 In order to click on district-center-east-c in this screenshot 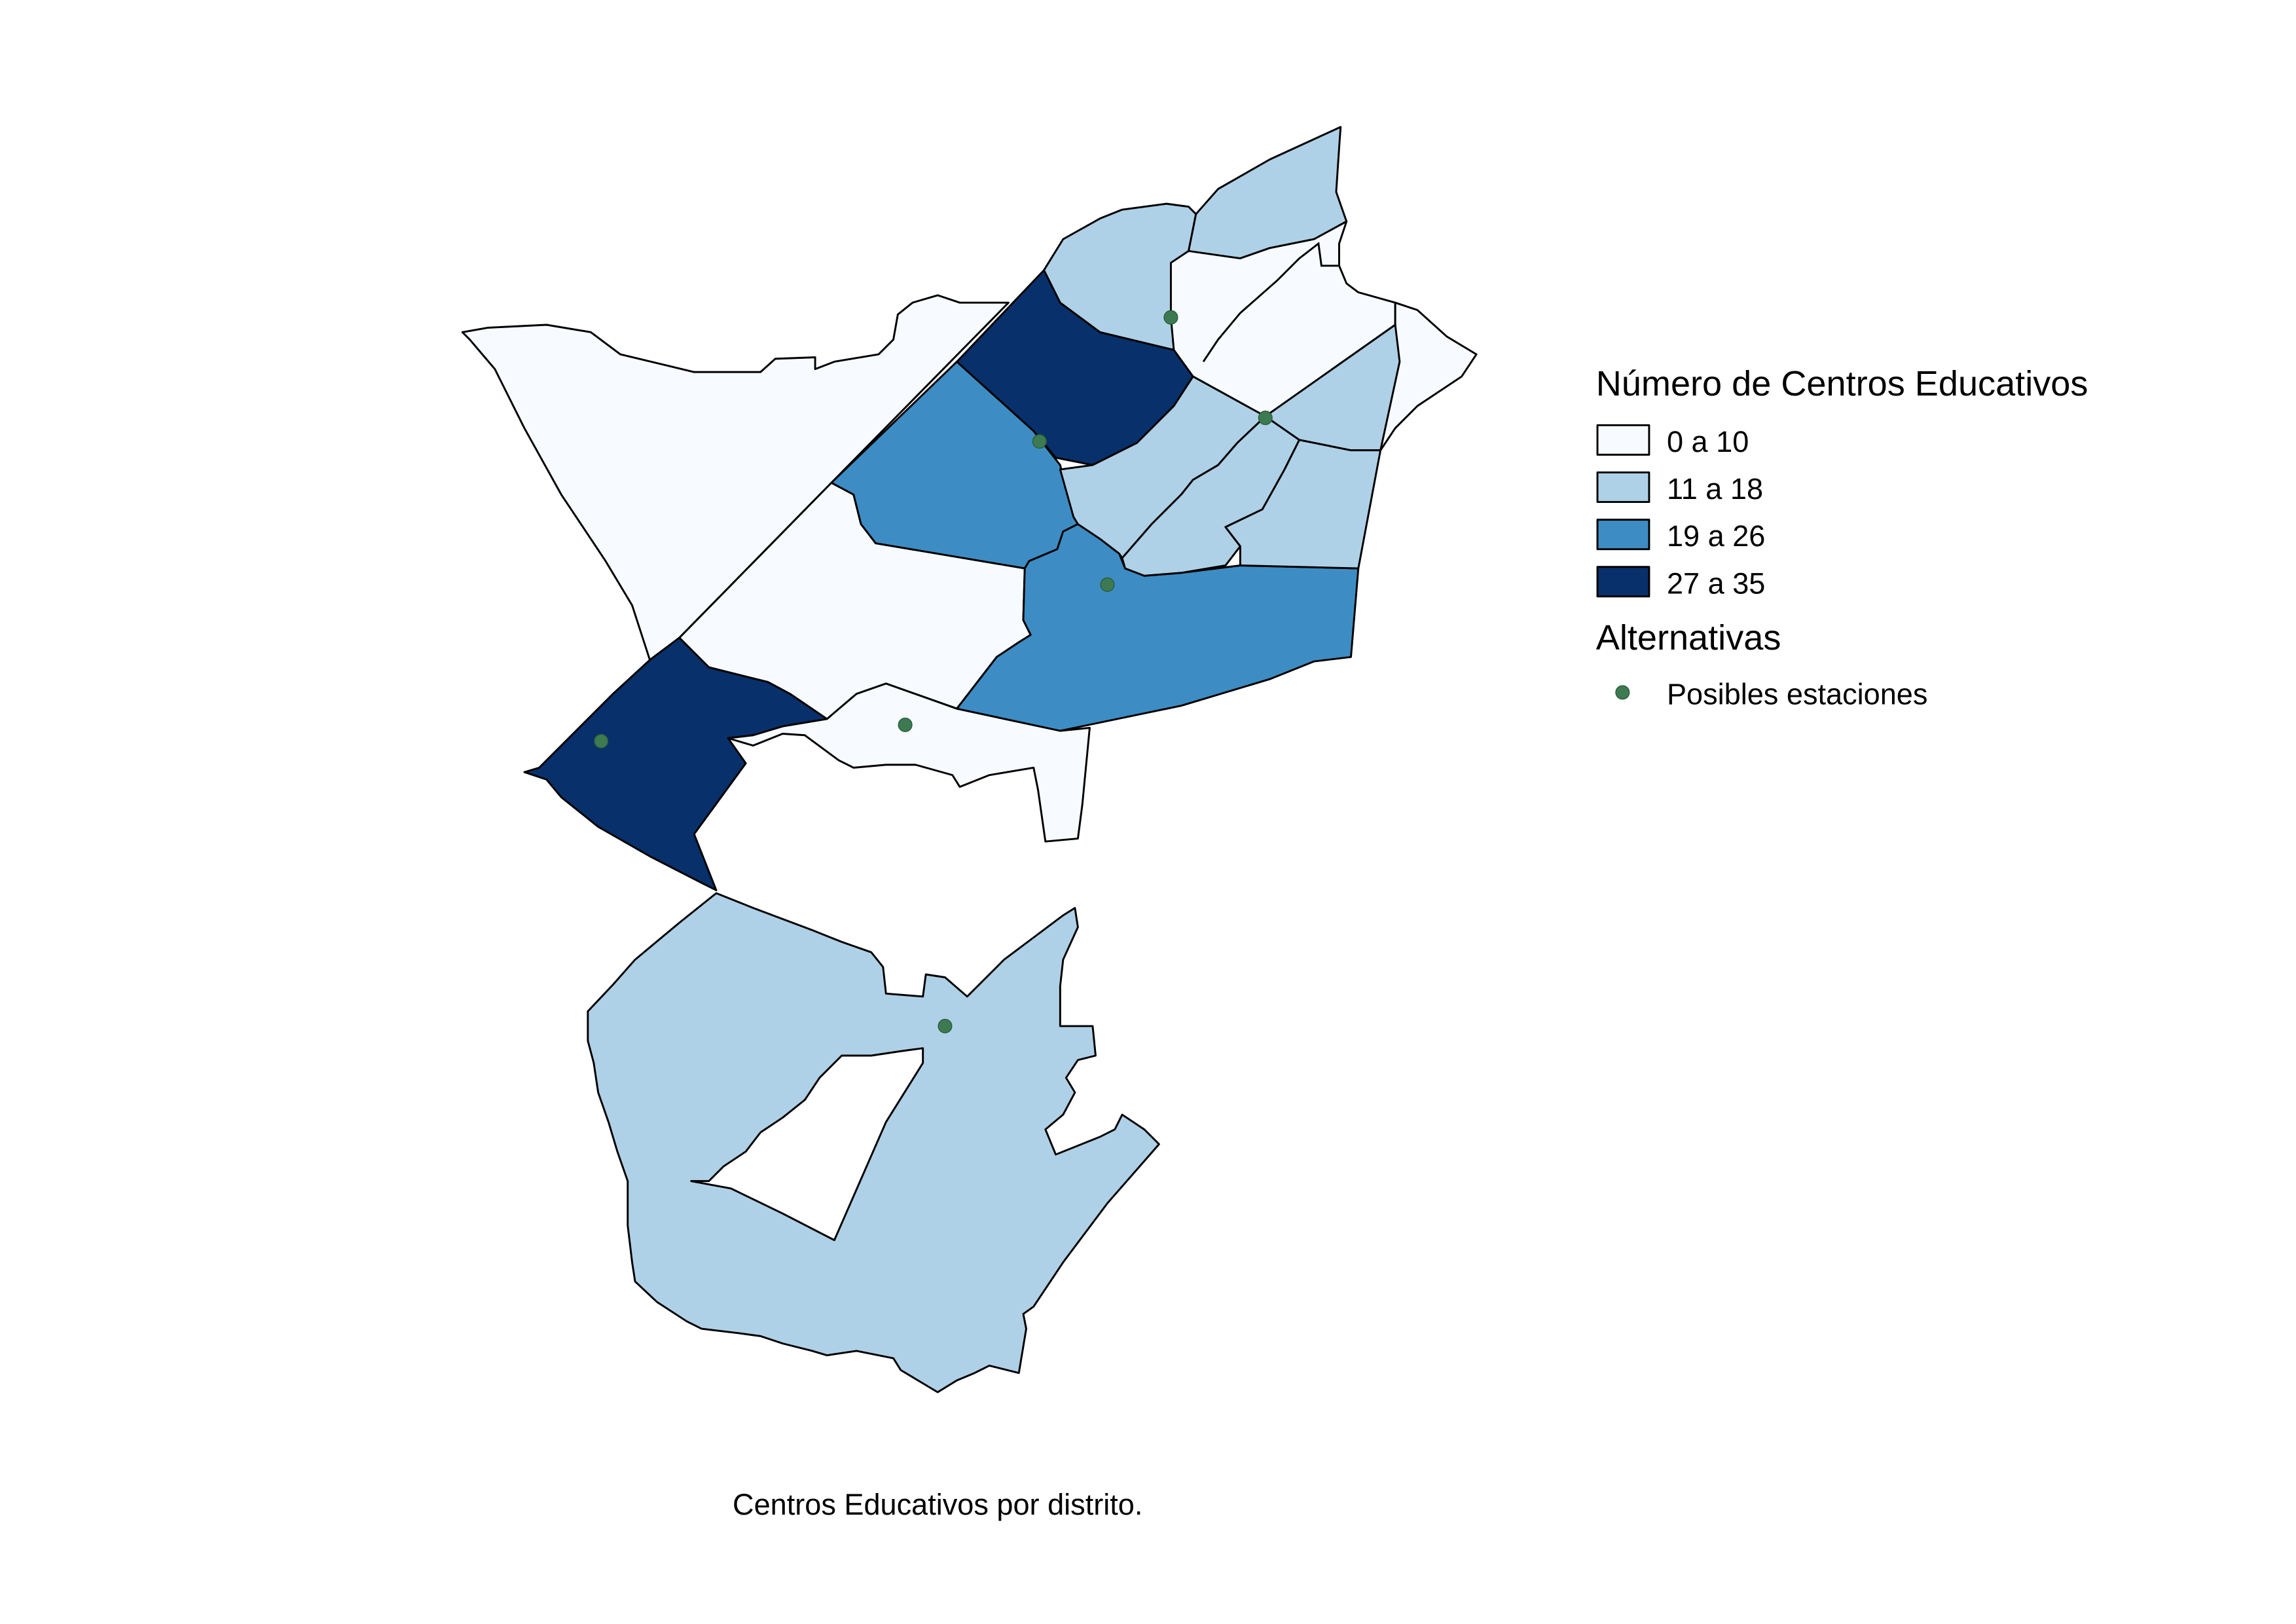, I will do `click(1303, 504)`.